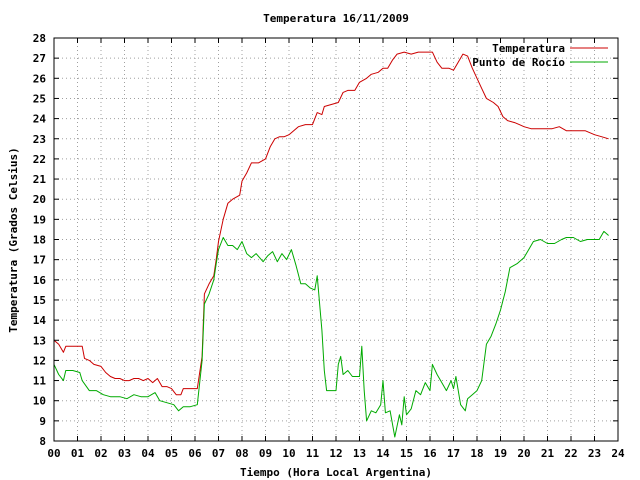 This screenshot has width=640, height=480. What do you see at coordinates (39, 360) in the screenshot?
I see `y-tick-label: 12` at bounding box center [39, 360].